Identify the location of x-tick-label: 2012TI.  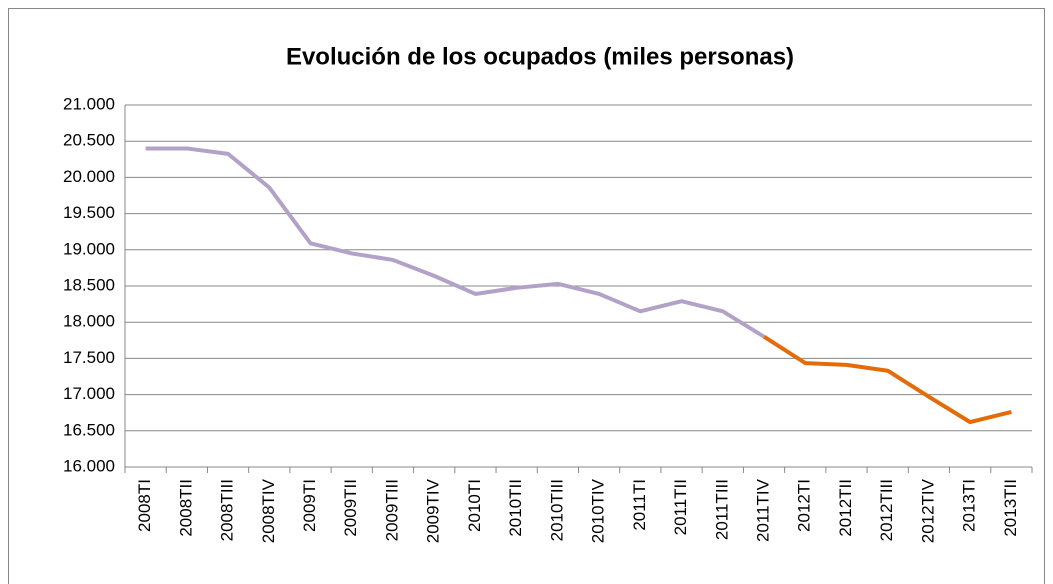
(804, 505).